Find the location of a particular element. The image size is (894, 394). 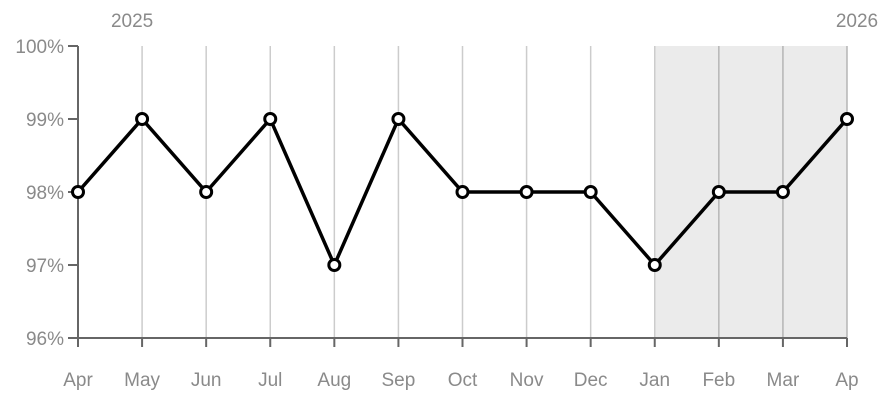

x-tick-label-nov: Nov is located at coordinates (527, 380).